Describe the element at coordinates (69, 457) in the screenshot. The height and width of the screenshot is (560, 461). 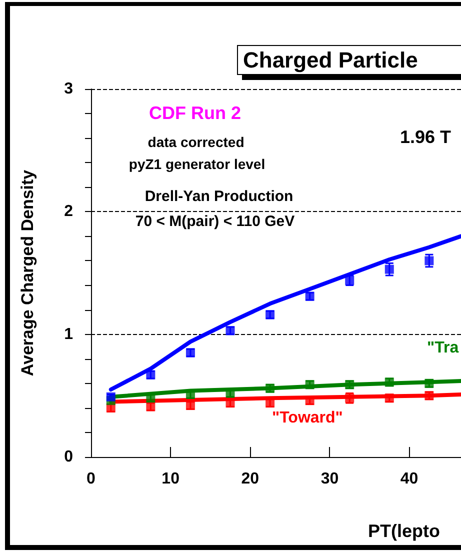
I see `y-tick-label: 0` at that location.